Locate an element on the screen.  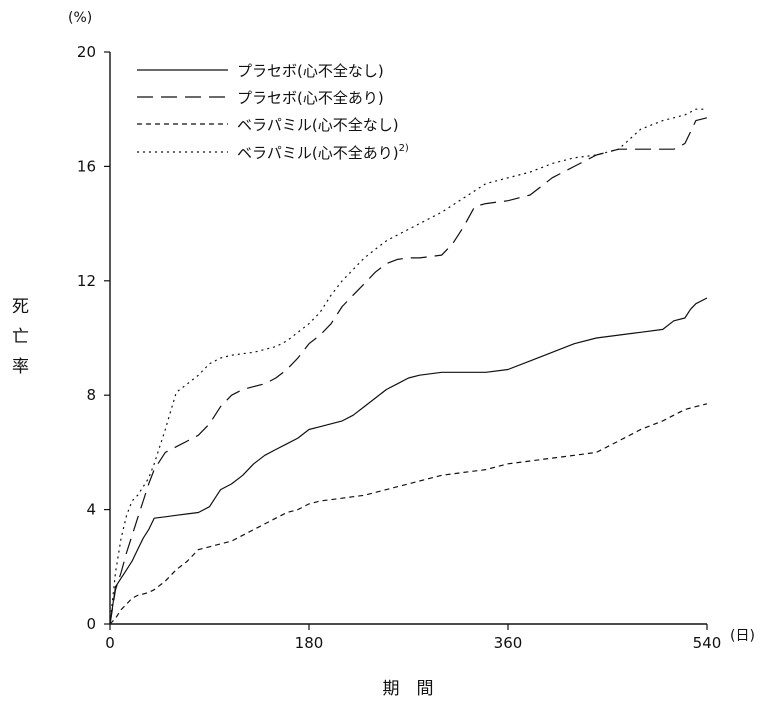
y-tick-label: 20 is located at coordinates (86, 52).